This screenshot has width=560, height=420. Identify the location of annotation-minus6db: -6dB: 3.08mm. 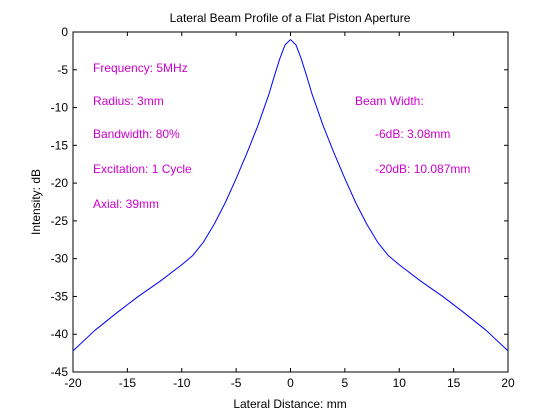
(412, 134).